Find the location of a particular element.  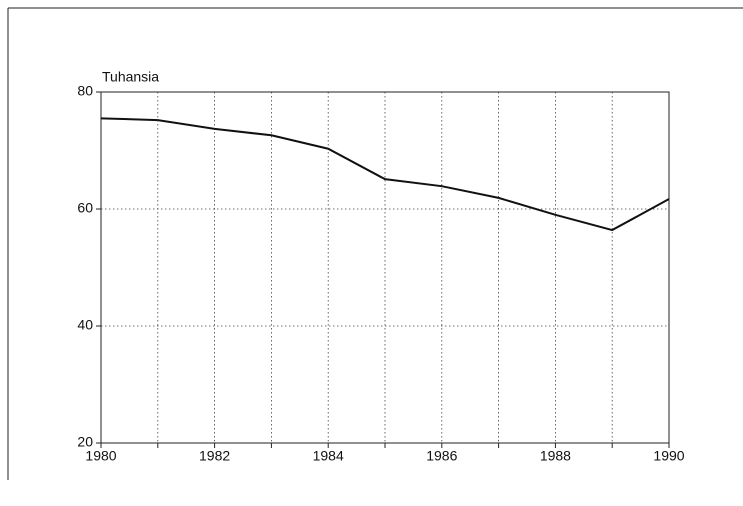

x-tick-label: 1982 is located at coordinates (214, 456).